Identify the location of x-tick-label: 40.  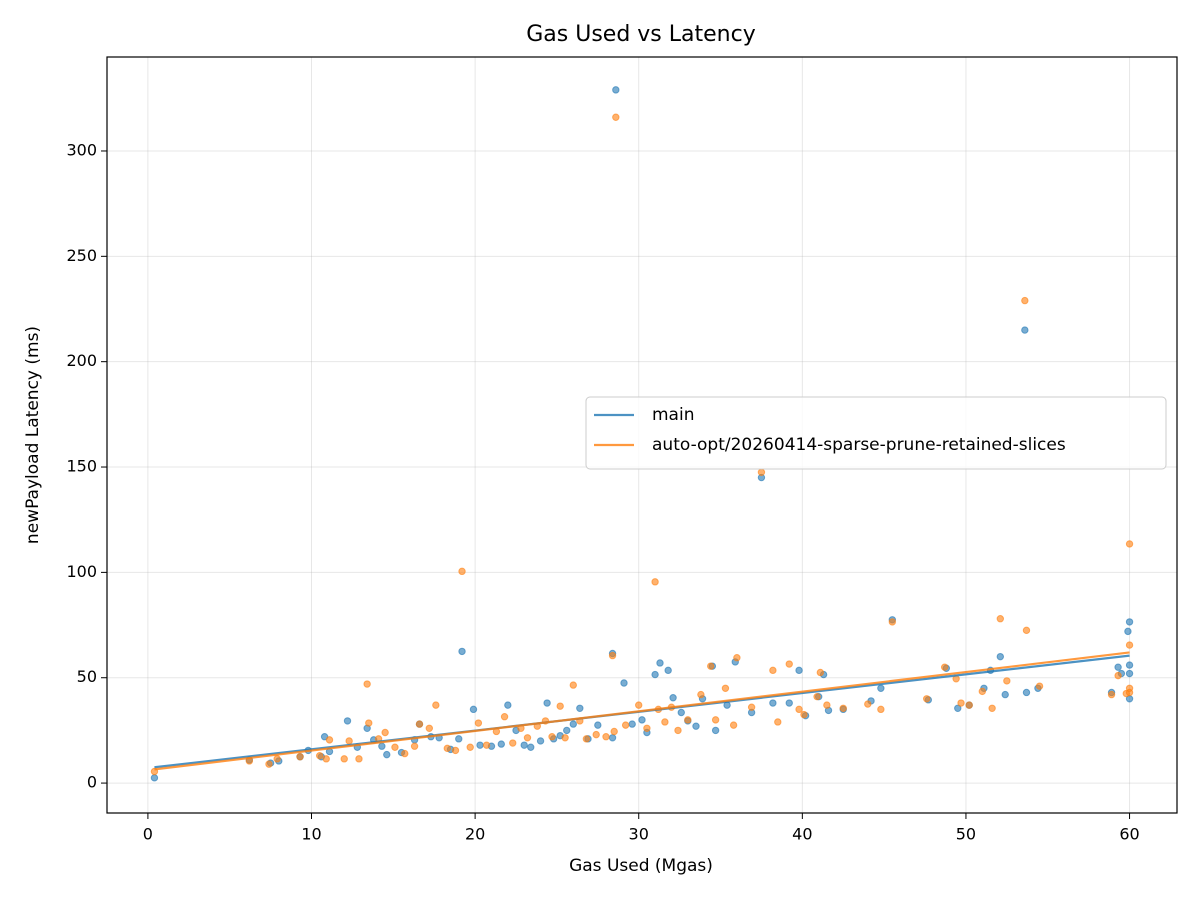
(802, 834).